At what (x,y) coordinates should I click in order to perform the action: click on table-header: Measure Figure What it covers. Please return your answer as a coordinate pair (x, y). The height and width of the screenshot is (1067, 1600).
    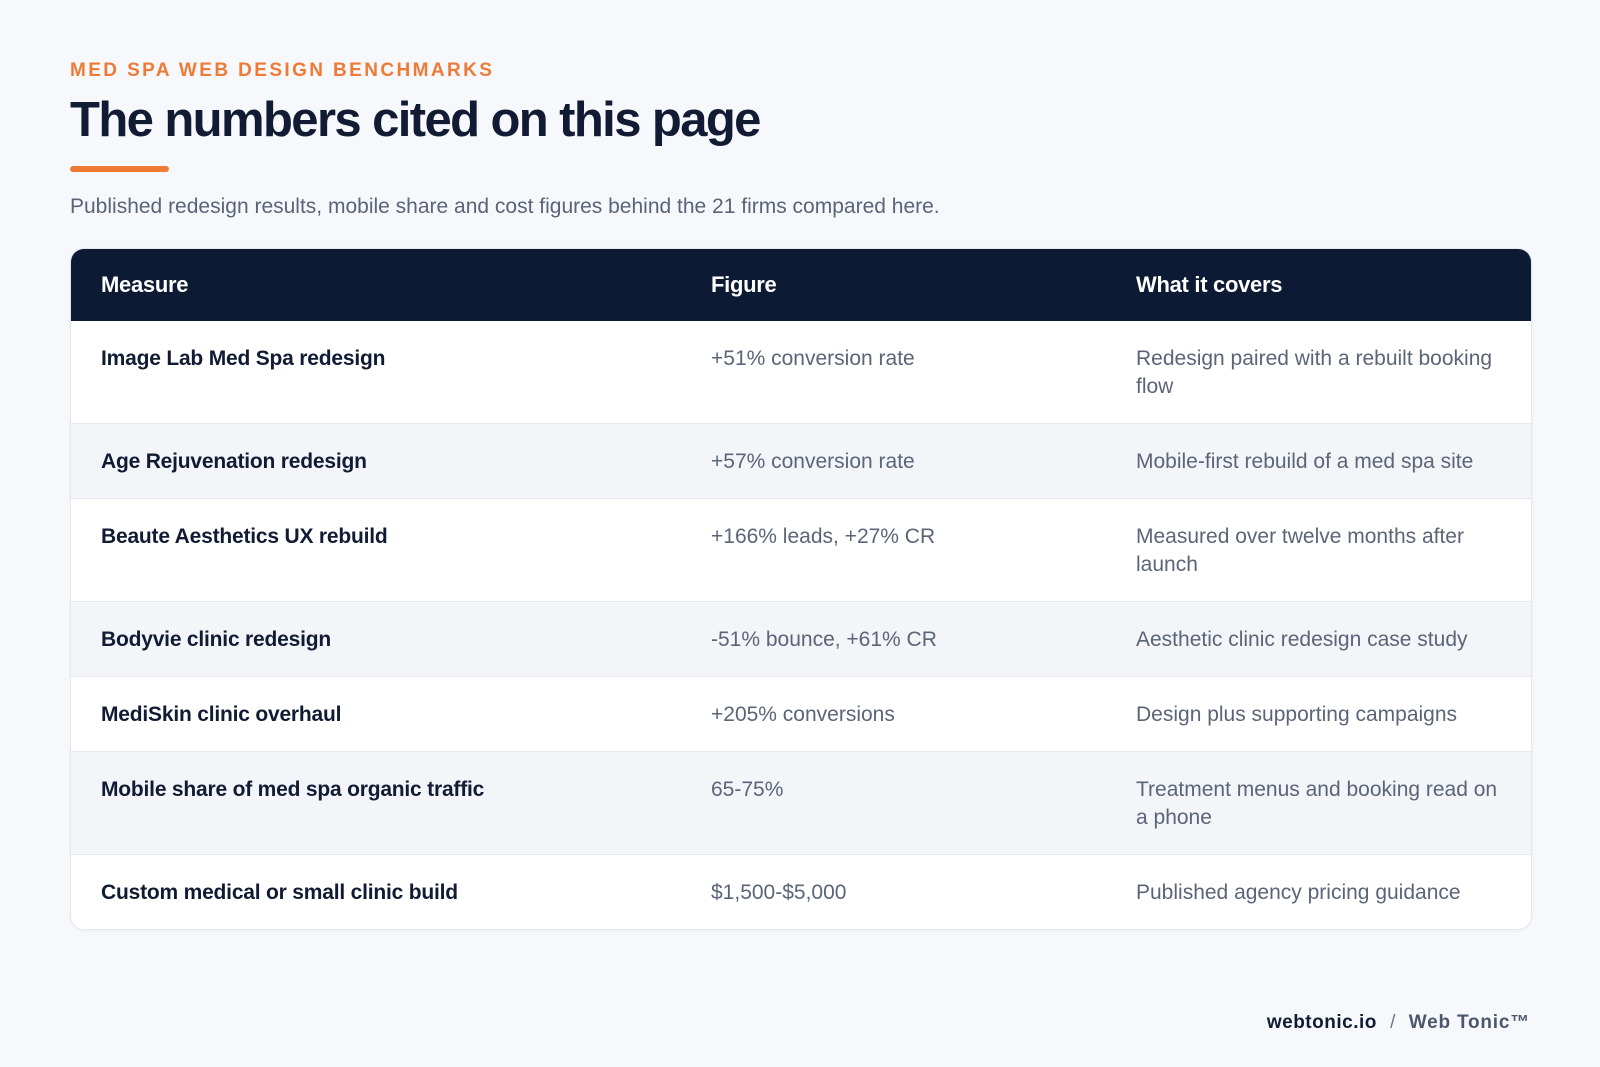
    Looking at the image, I should click on (801, 285).